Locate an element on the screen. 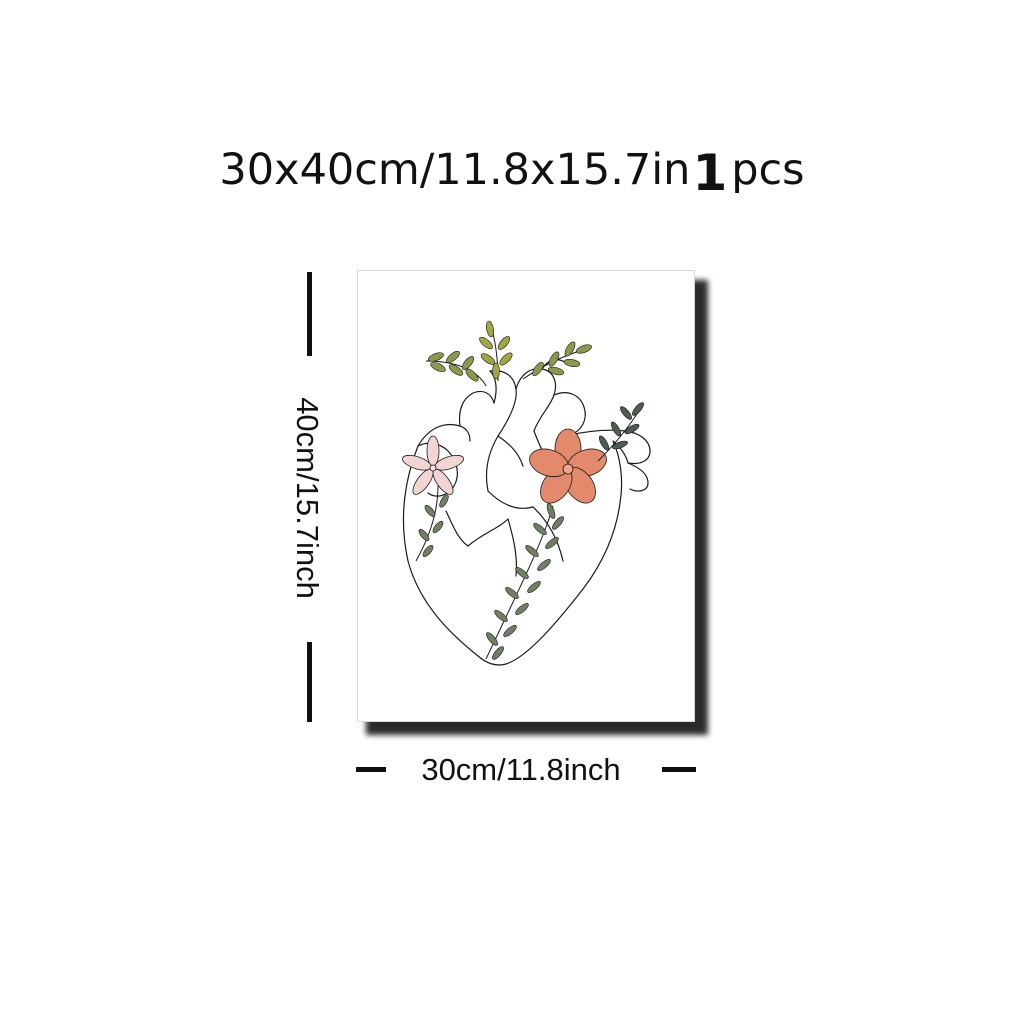 The image size is (1024, 1024). leaves is located at coordinates (531, 490).